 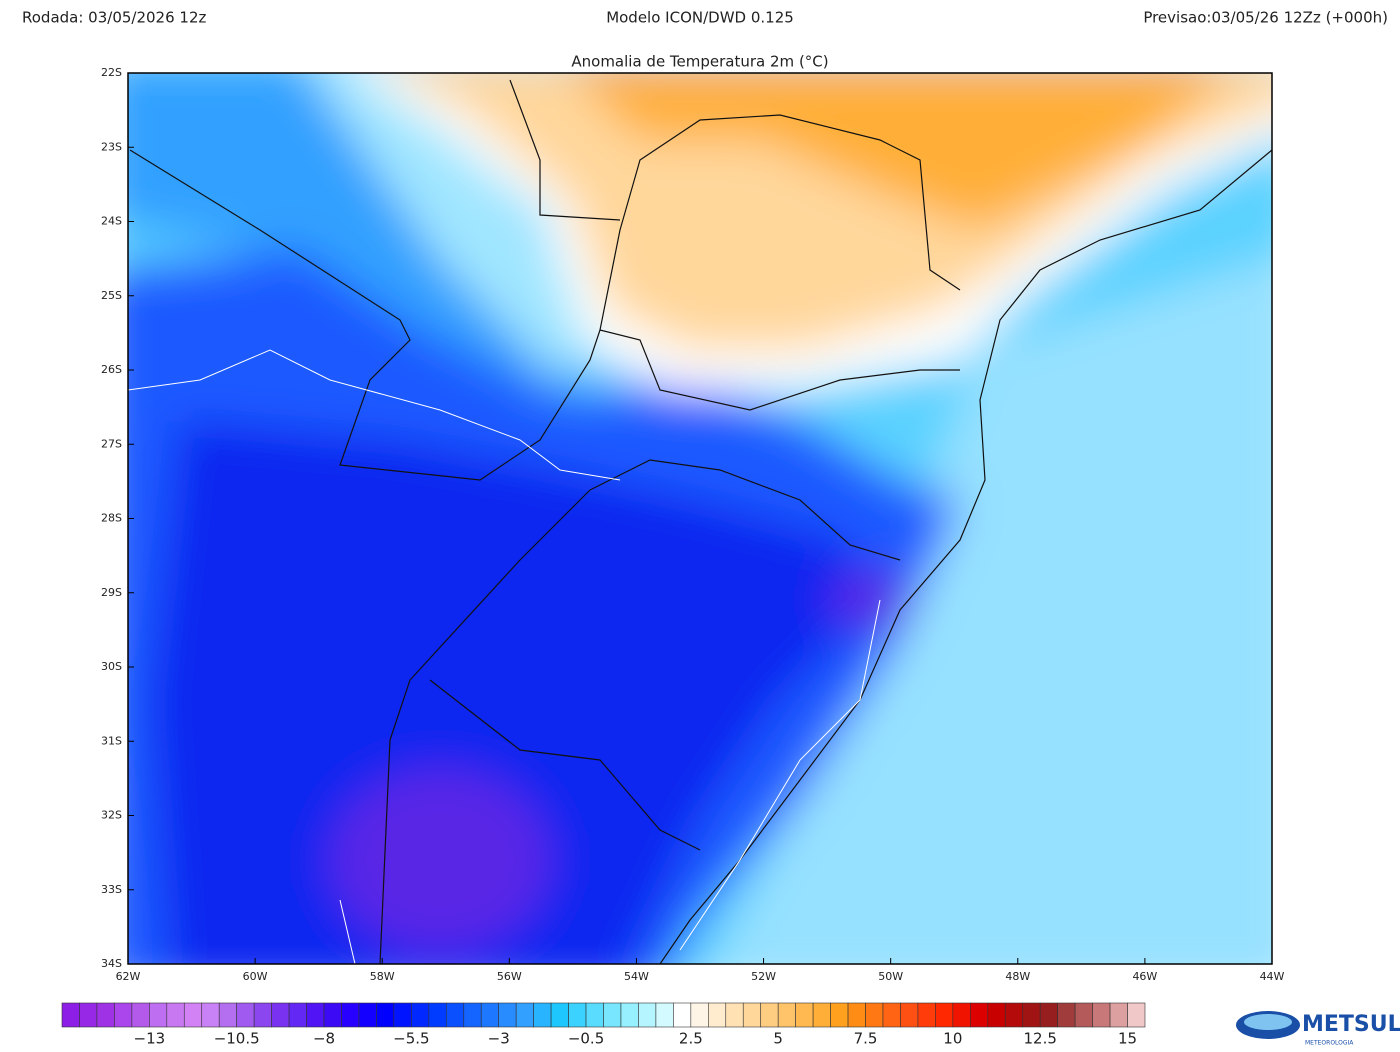 What do you see at coordinates (111, 889) in the screenshot?
I see `lat-tick-label: 33S` at bounding box center [111, 889].